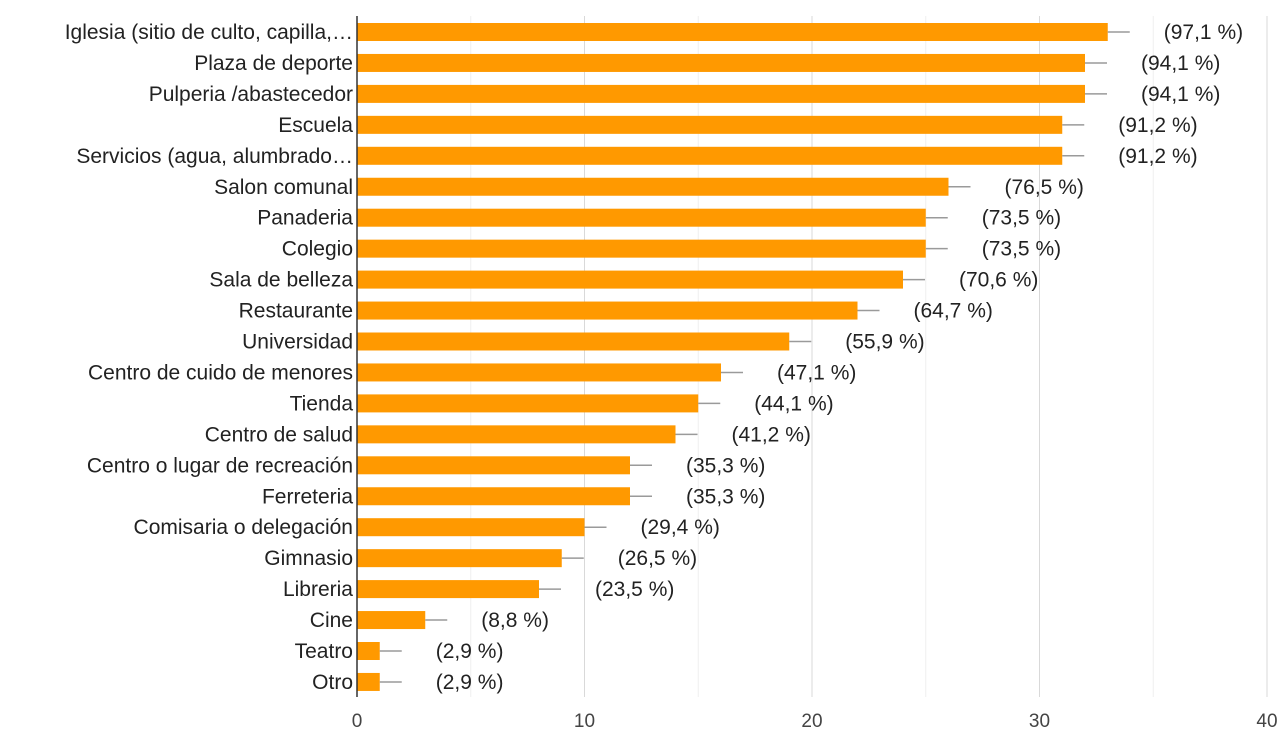 The width and height of the screenshot is (1283, 733). I want to click on category-label: Comisaria o delegación, so click(243, 527).